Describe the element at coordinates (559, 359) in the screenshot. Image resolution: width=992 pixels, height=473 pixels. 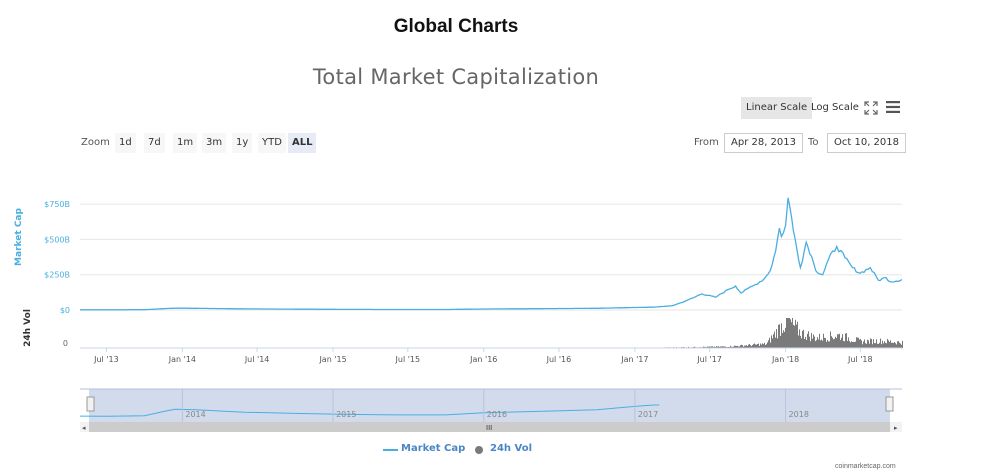
I see `x-tick-label: Jul '16` at that location.